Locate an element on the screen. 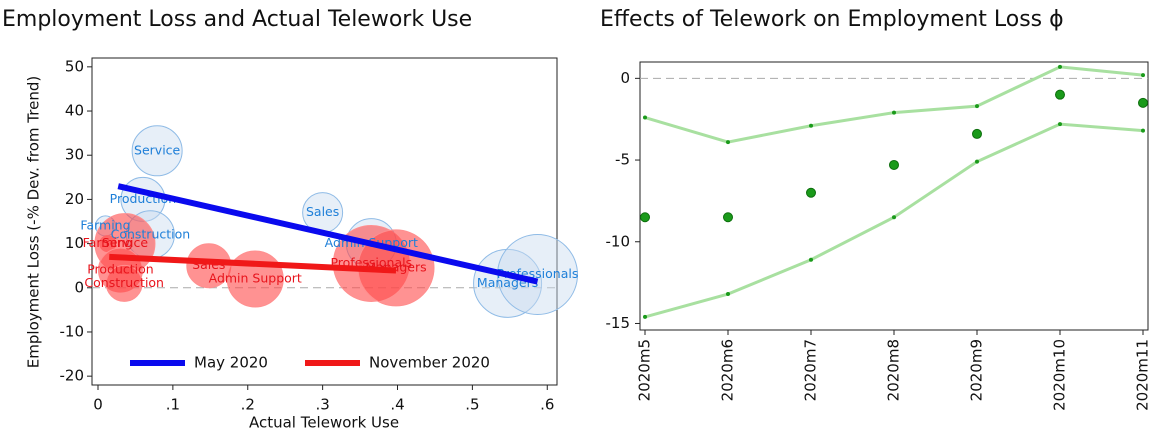 Image resolution: width=1167 pixels, height=436 pixels. x-tick-label: 2020m9 is located at coordinates (977, 370).